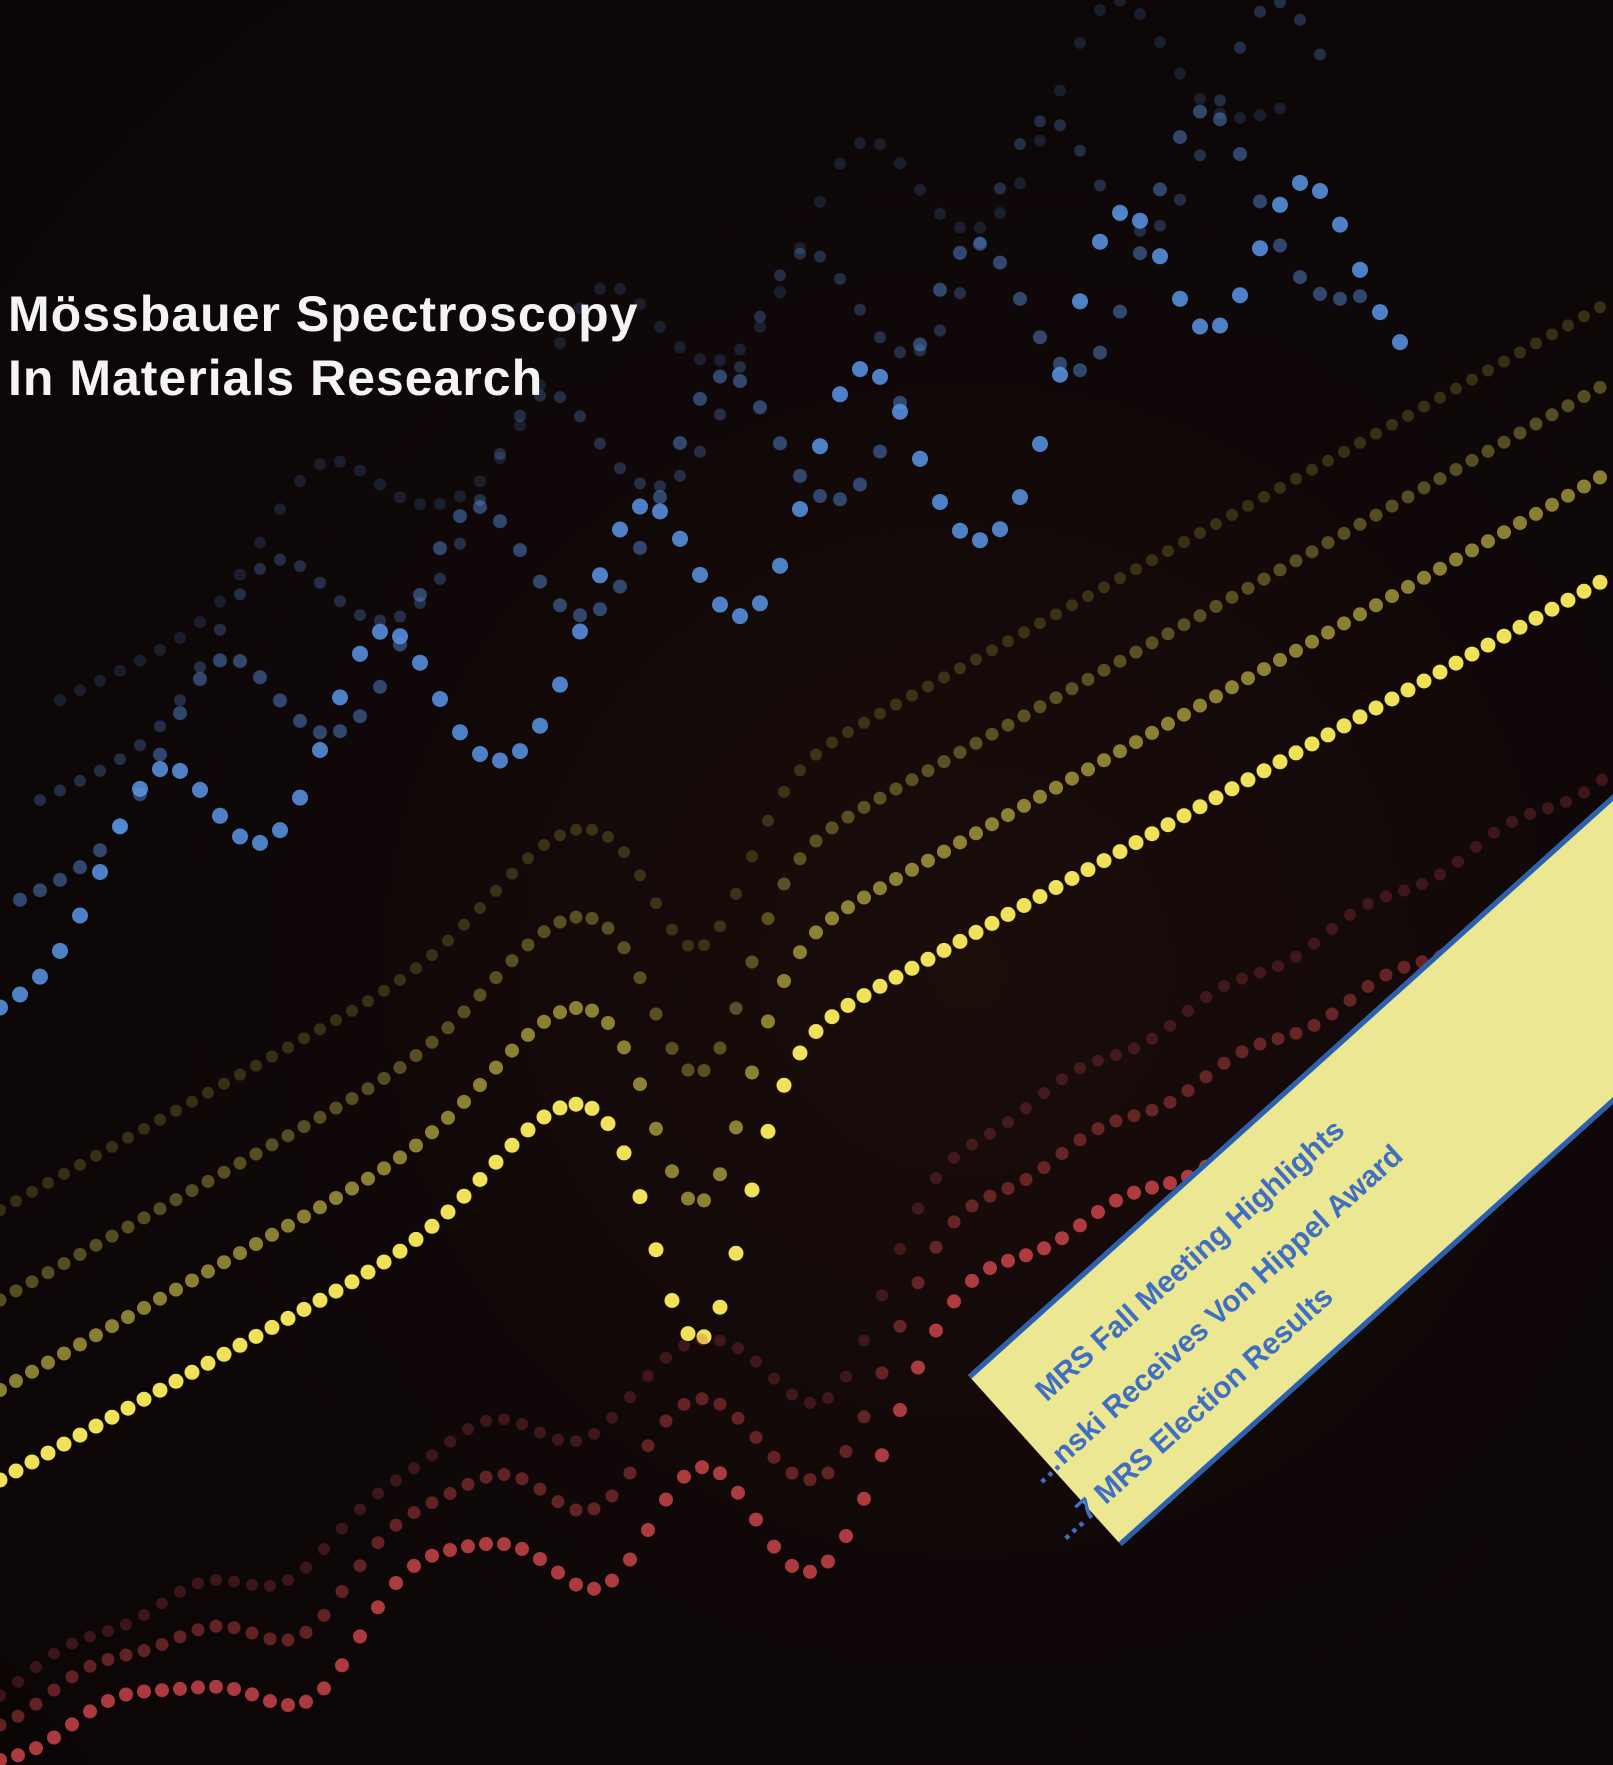 Image resolution: width=1613 pixels, height=1765 pixels. What do you see at coordinates (323, 314) in the screenshot?
I see `cover-title-line-1: Mössbauer Spectroscopy` at bounding box center [323, 314].